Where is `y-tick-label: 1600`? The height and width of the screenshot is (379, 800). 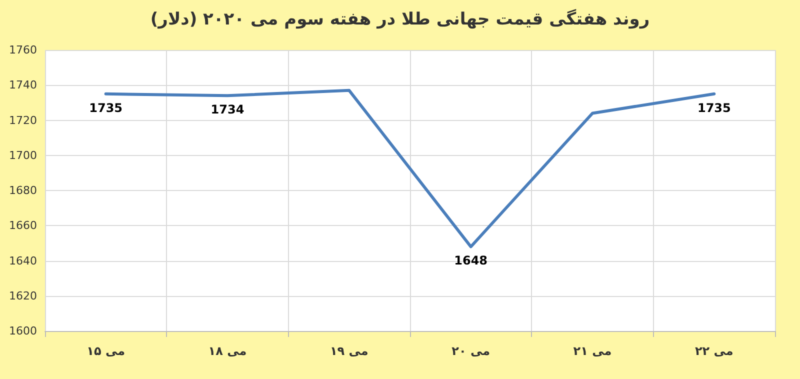
y-tick-label: 1600 is located at coordinates (23, 331).